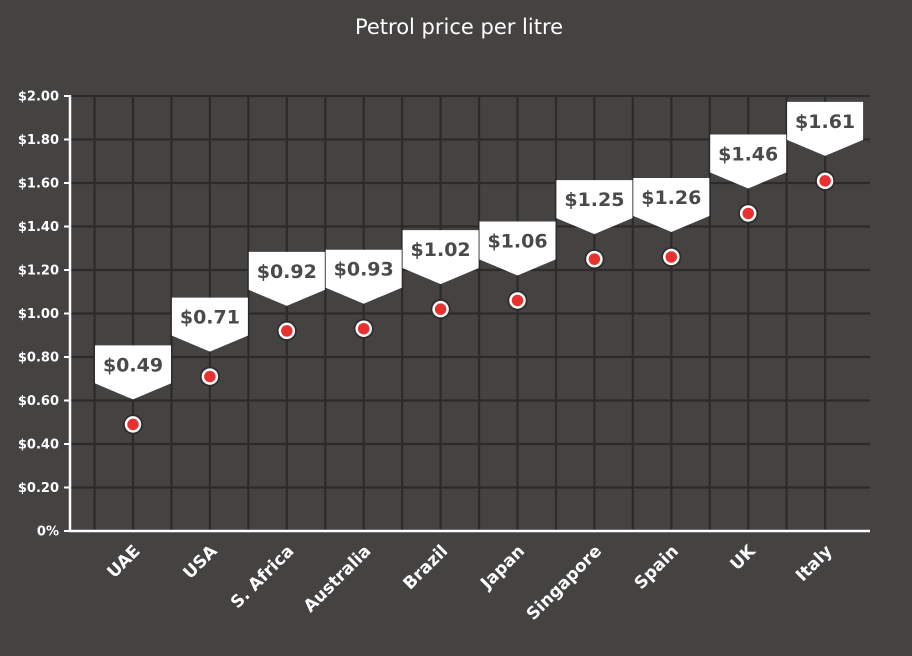  Describe the element at coordinates (426, 567) in the screenshot. I see `x-tick-label: Brazil` at that location.